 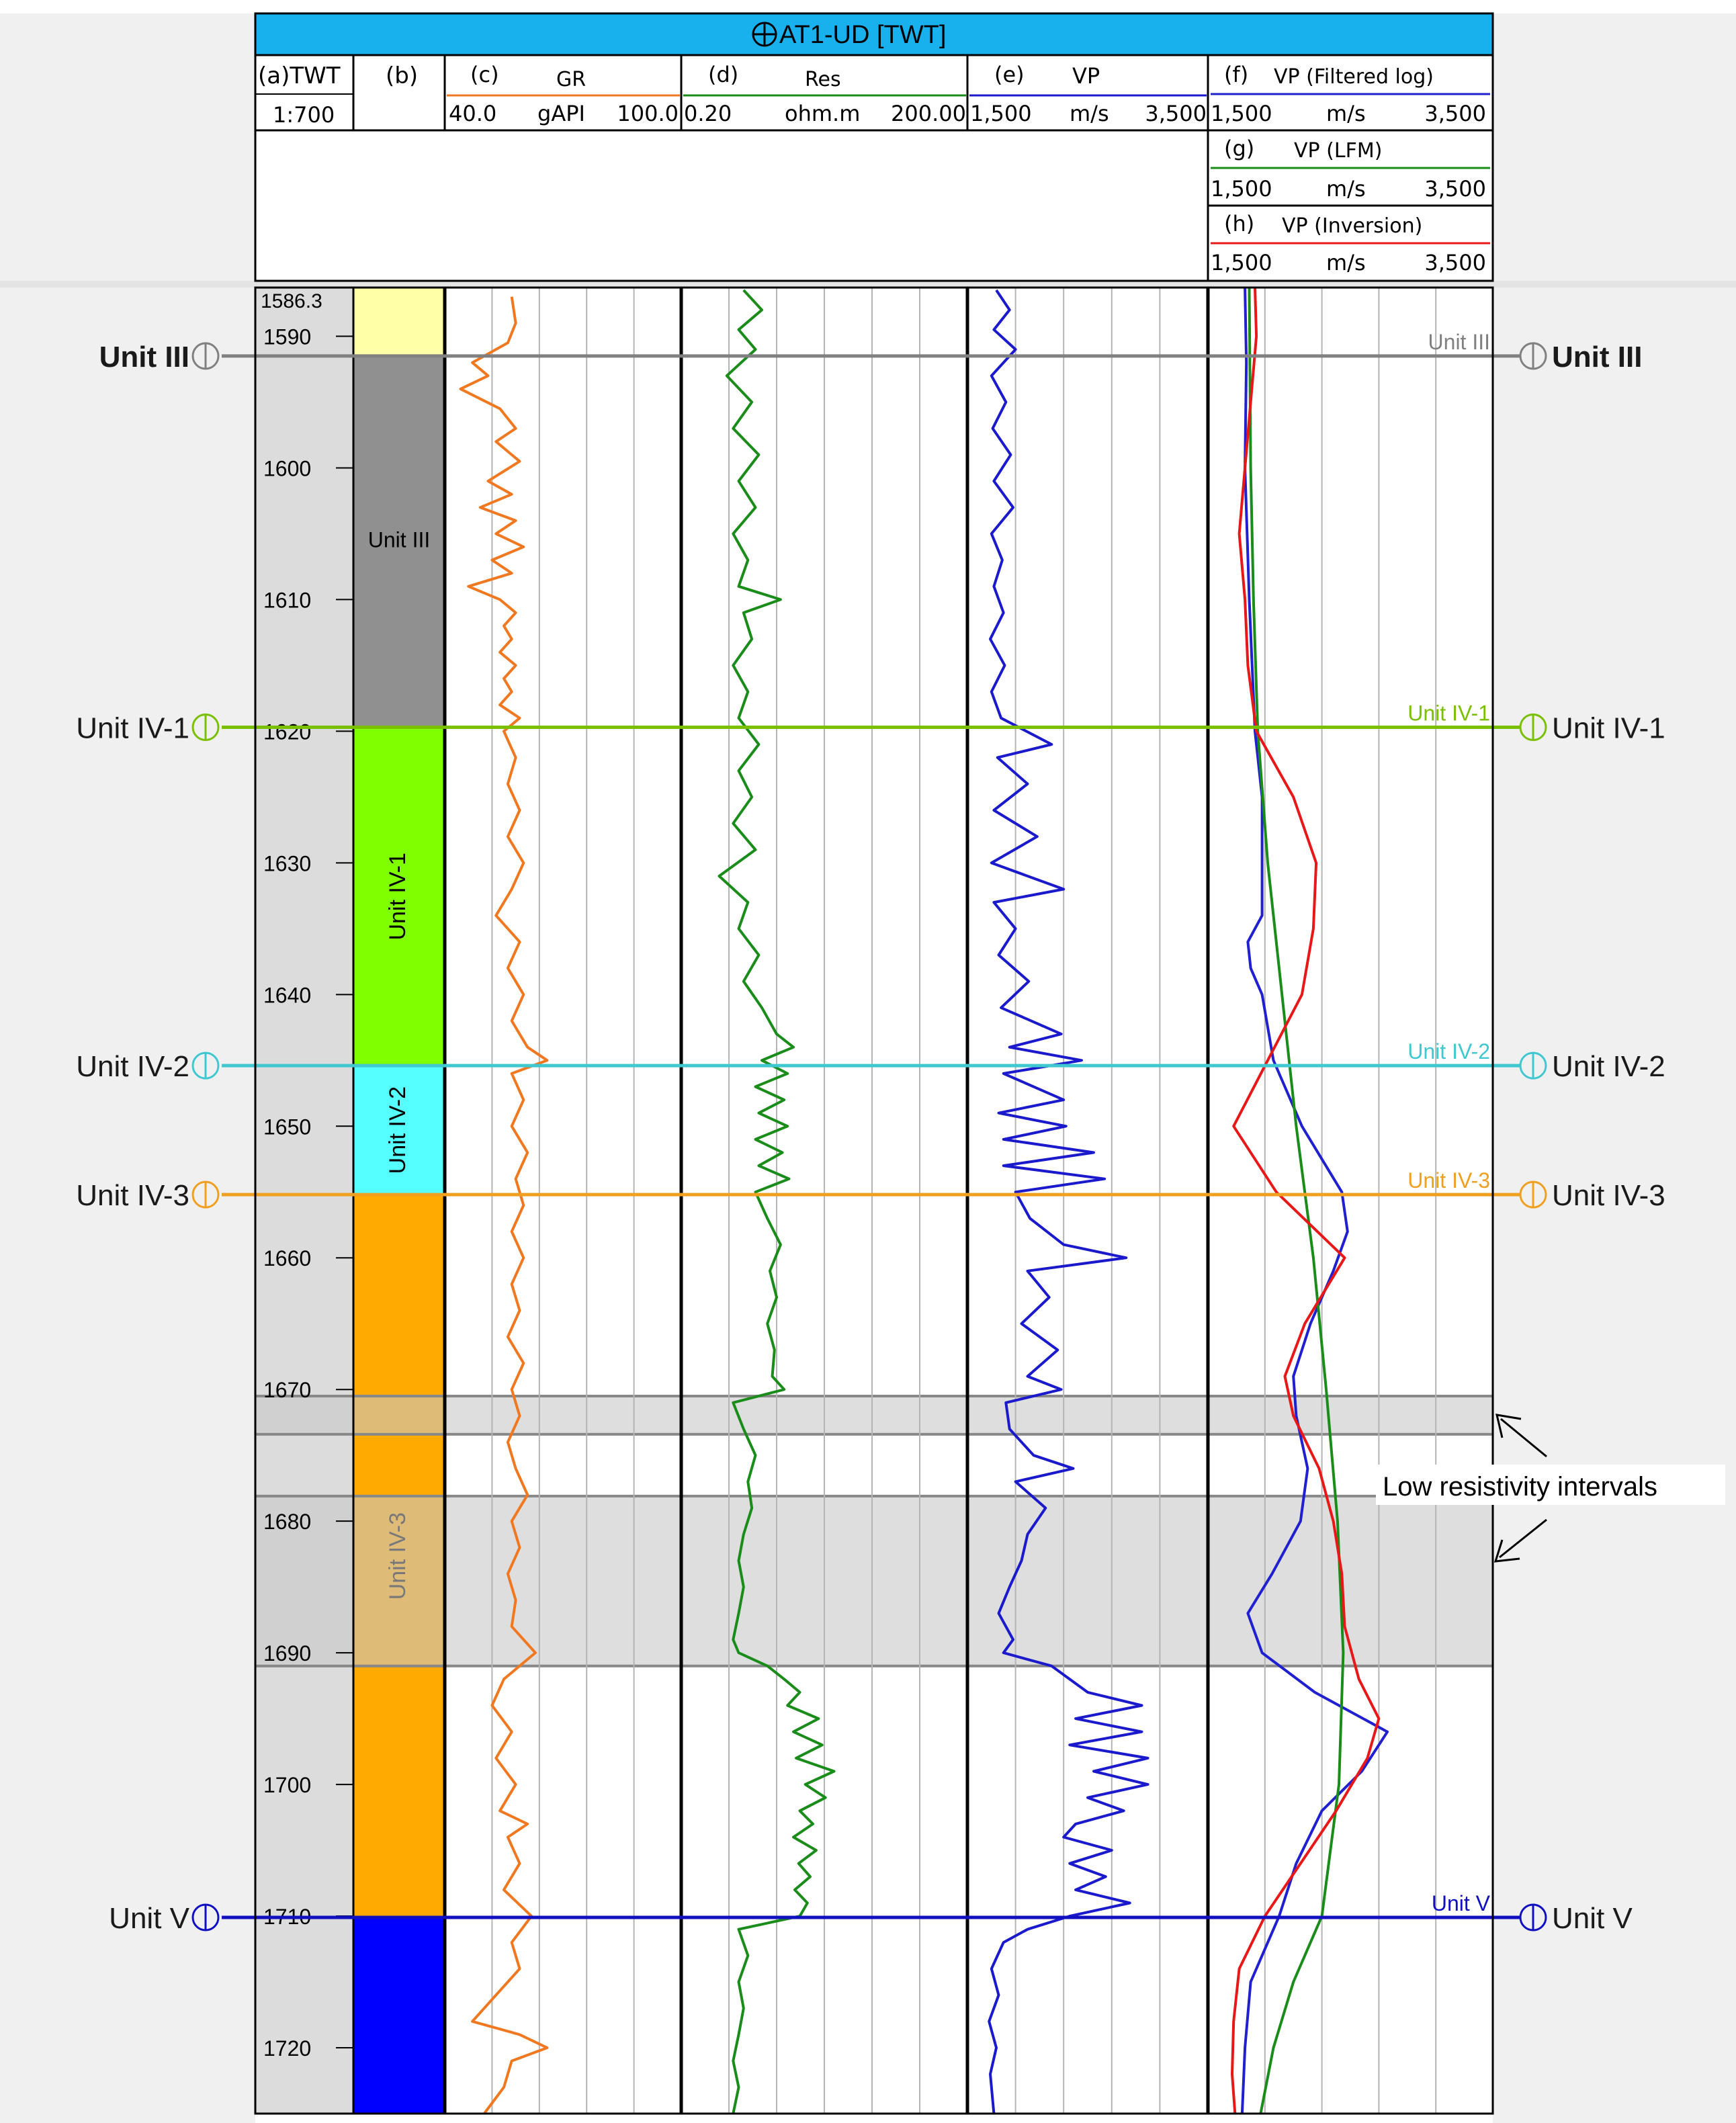 I want to click on vp-inversion-unit: m/s, so click(x=1346, y=262).